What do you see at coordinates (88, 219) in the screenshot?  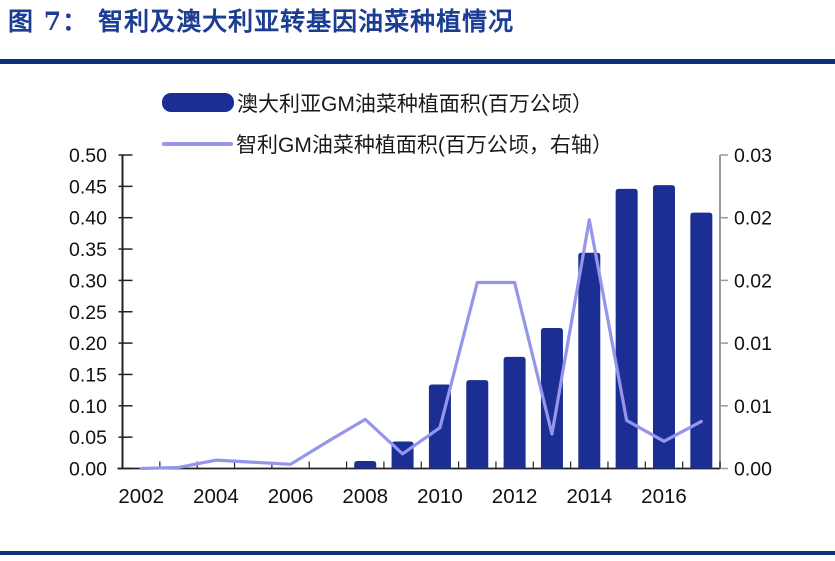 I see `left-axis-tick-label: 0.40` at bounding box center [88, 219].